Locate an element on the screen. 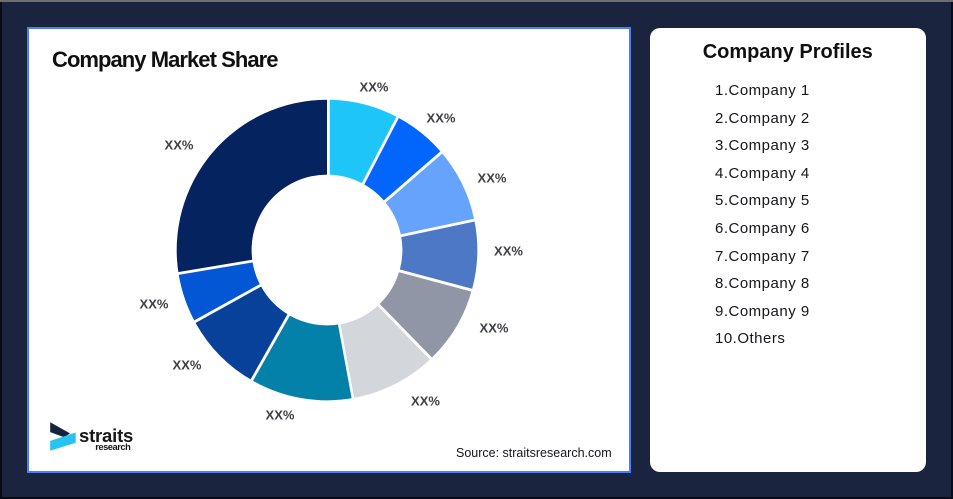 The image size is (953, 499). svg-text: research is located at coordinates (113, 447).